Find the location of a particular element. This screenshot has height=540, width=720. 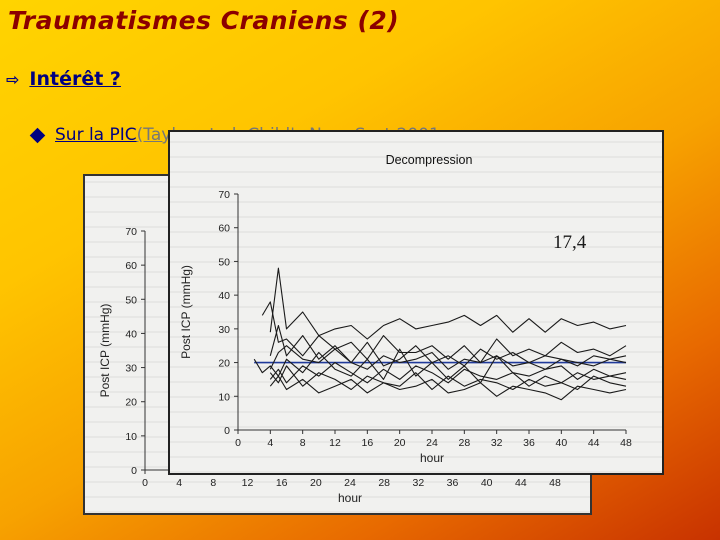

chart1-y-tick-label: 60 is located at coordinates (131, 266).